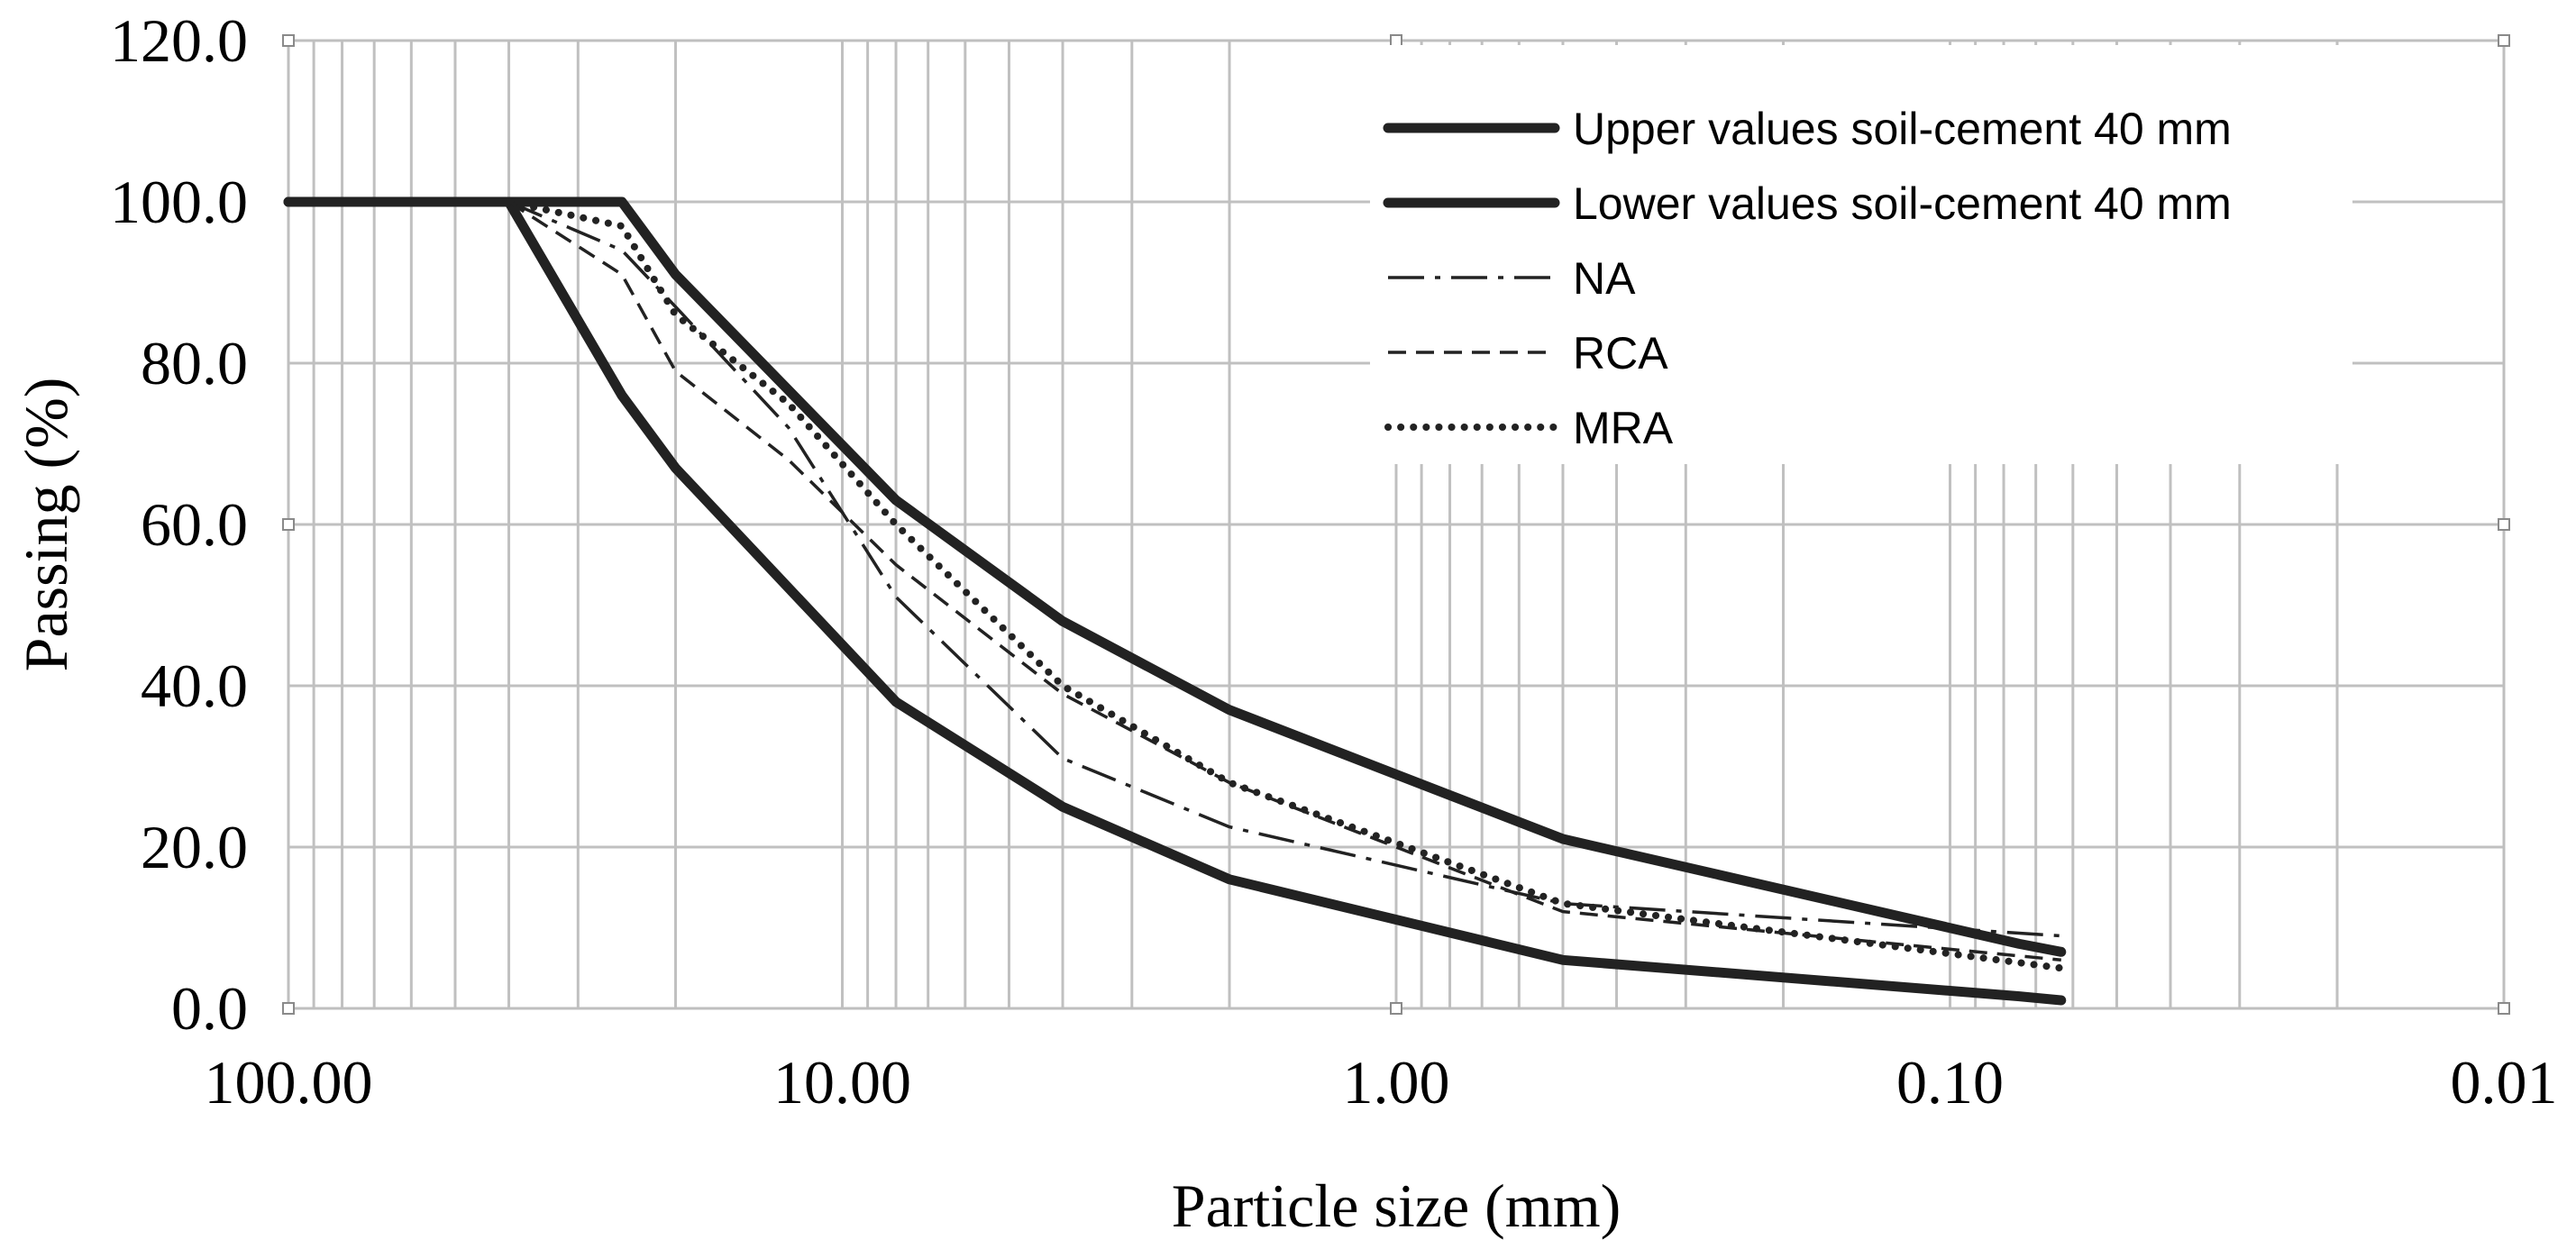 The height and width of the screenshot is (1258, 2576). Describe the element at coordinates (194, 686) in the screenshot. I see `y-tick-label: 40.0` at that location.